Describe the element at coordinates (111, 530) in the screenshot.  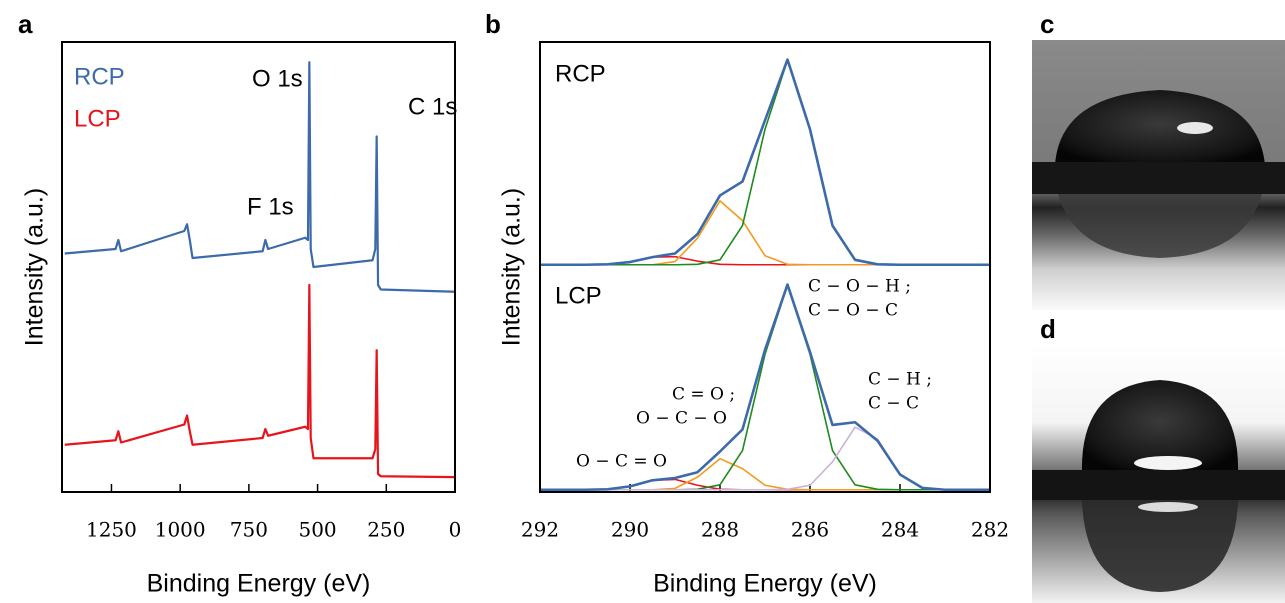
I see `x-tick-label: 1250` at that location.